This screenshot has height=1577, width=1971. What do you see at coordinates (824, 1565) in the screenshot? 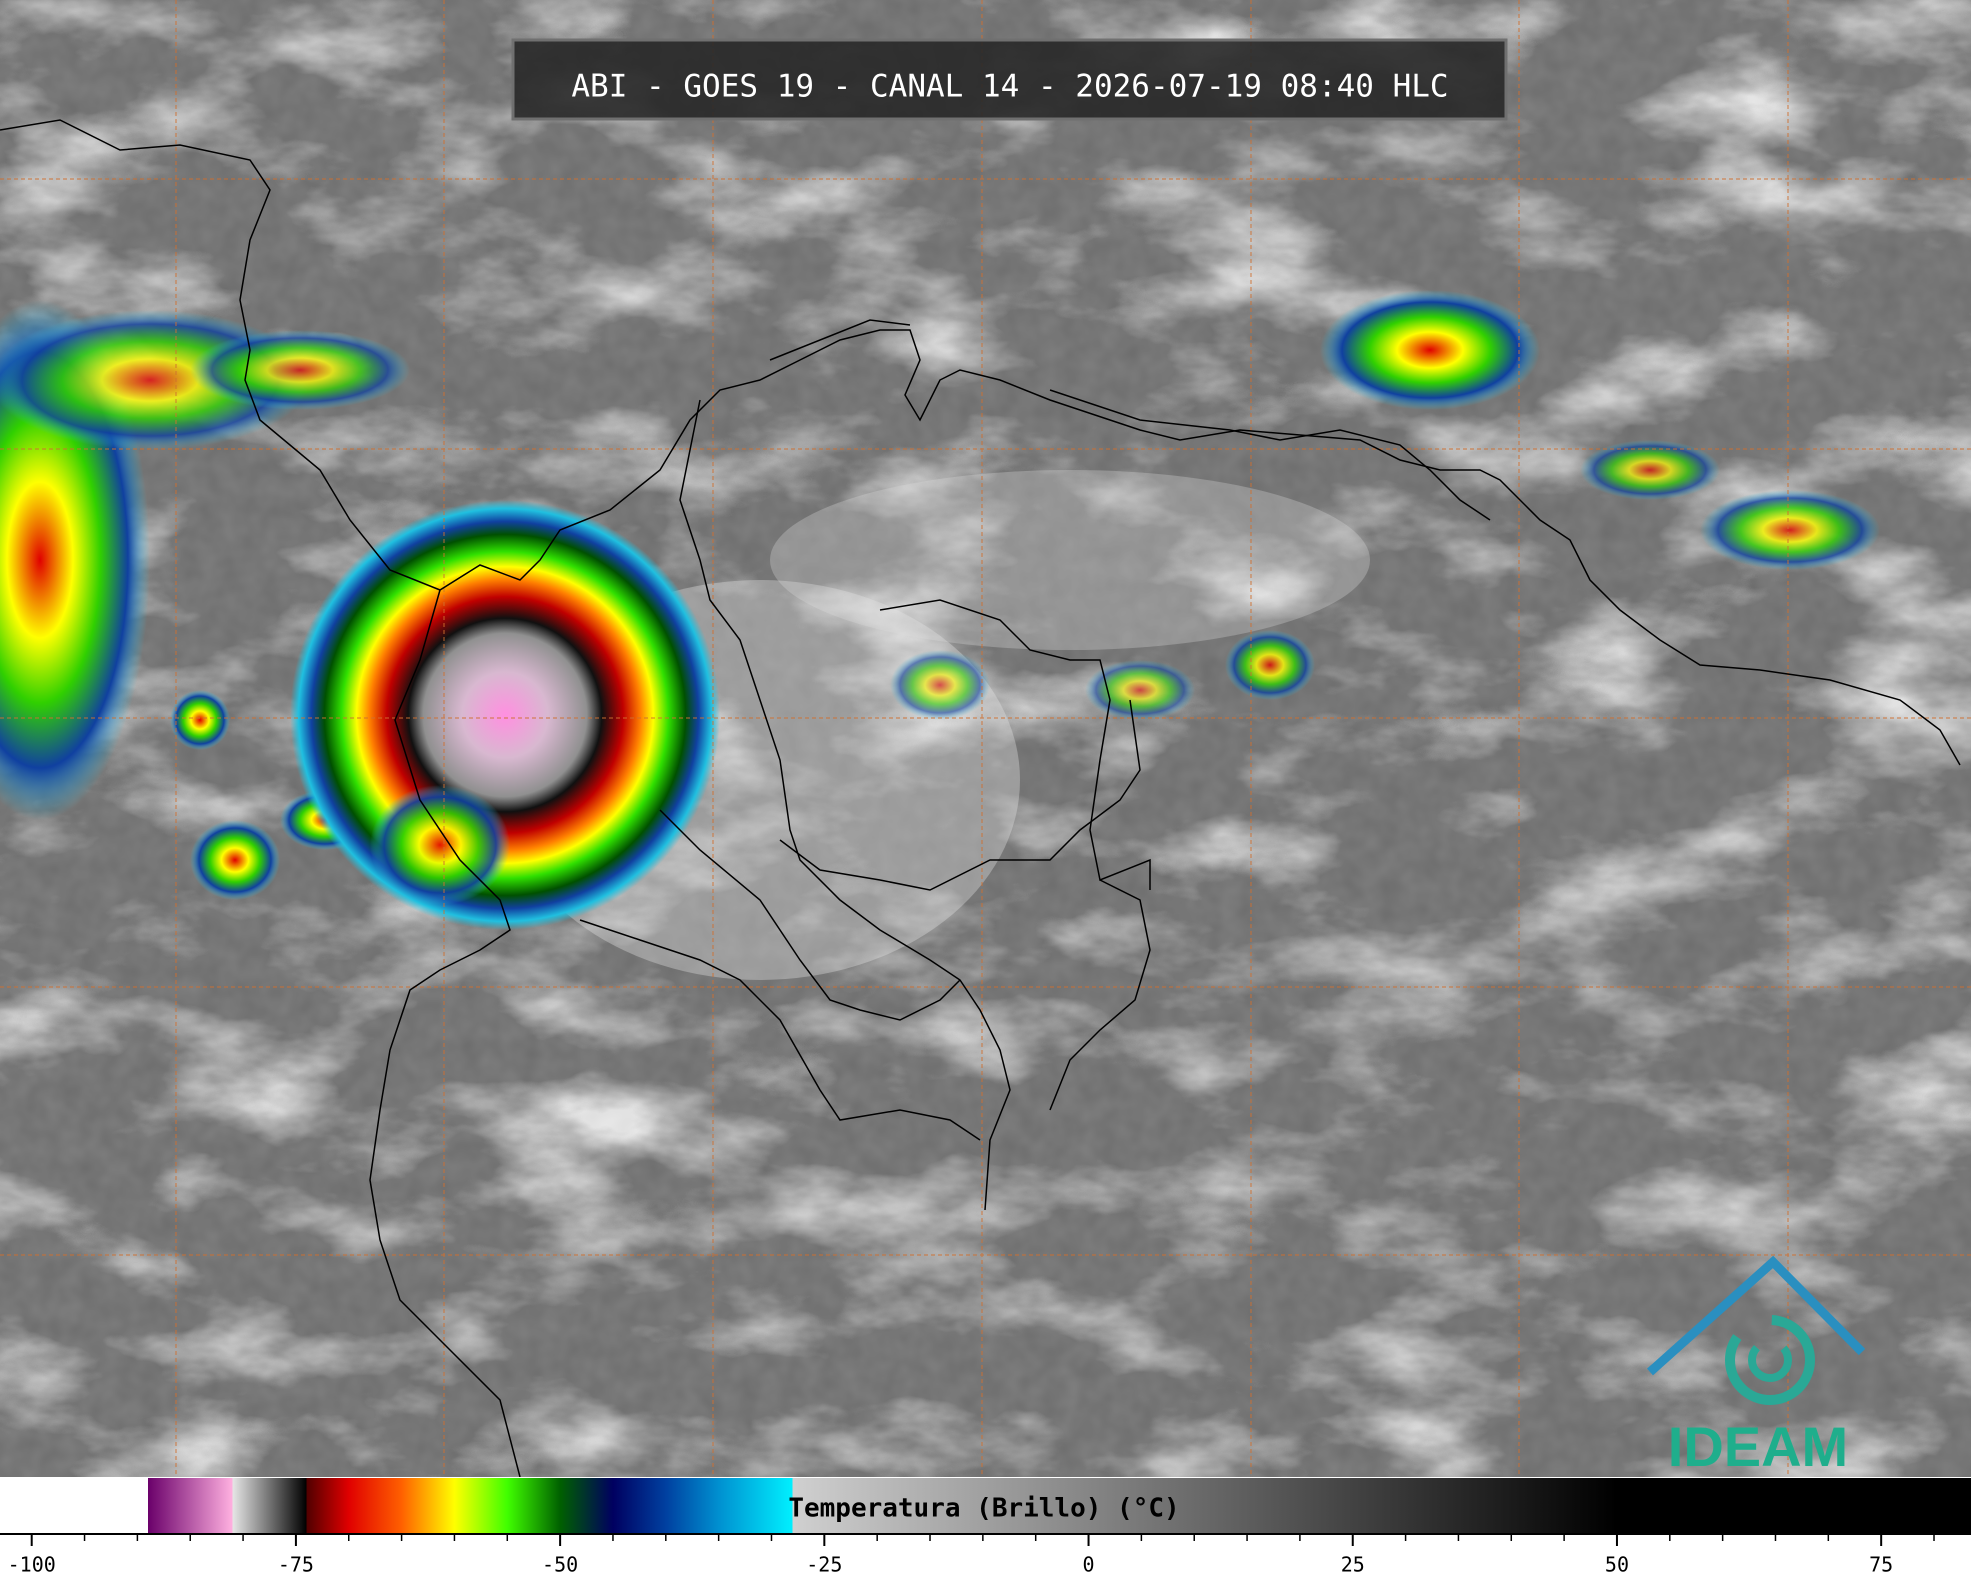
I see `tick-label: -25` at bounding box center [824, 1565].